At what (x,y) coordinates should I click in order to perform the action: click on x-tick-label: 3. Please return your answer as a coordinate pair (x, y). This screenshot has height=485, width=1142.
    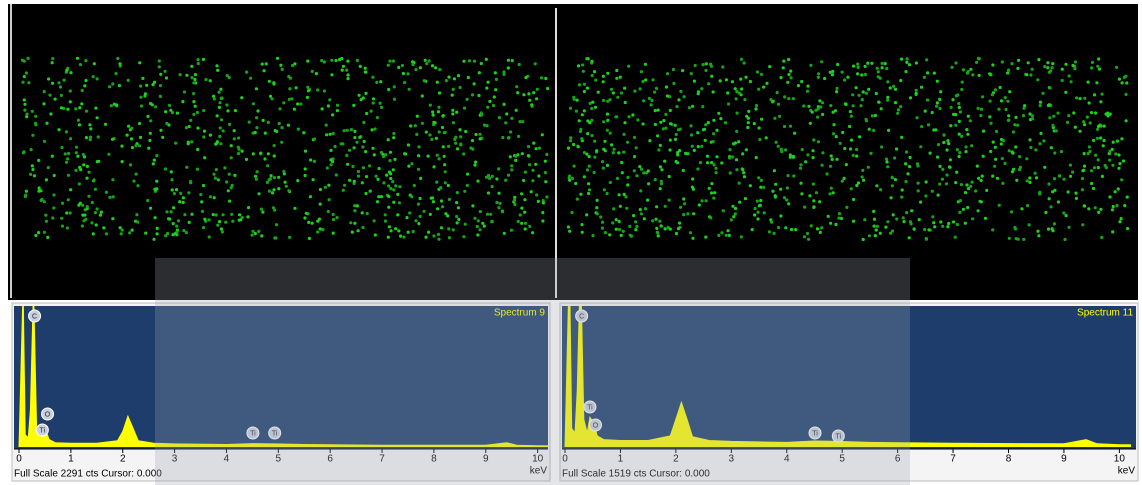
    Looking at the image, I should click on (732, 459).